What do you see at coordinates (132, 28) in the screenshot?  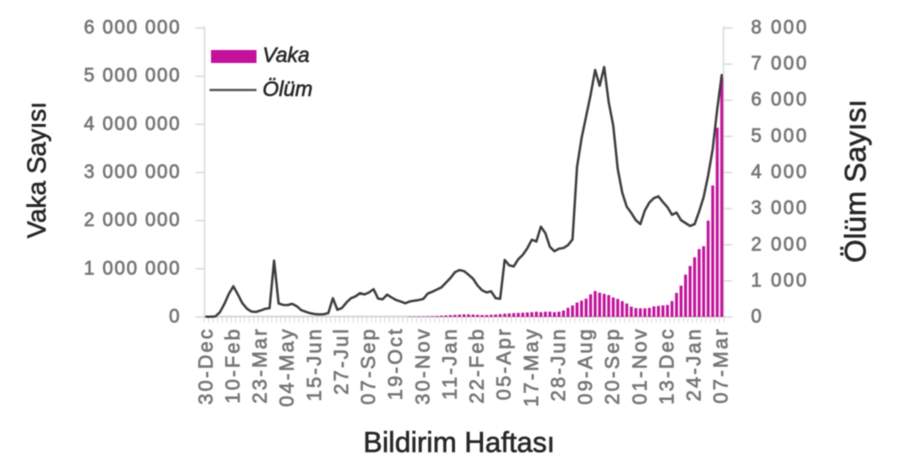 I see `svg-text: 6 000 000` at bounding box center [132, 28].